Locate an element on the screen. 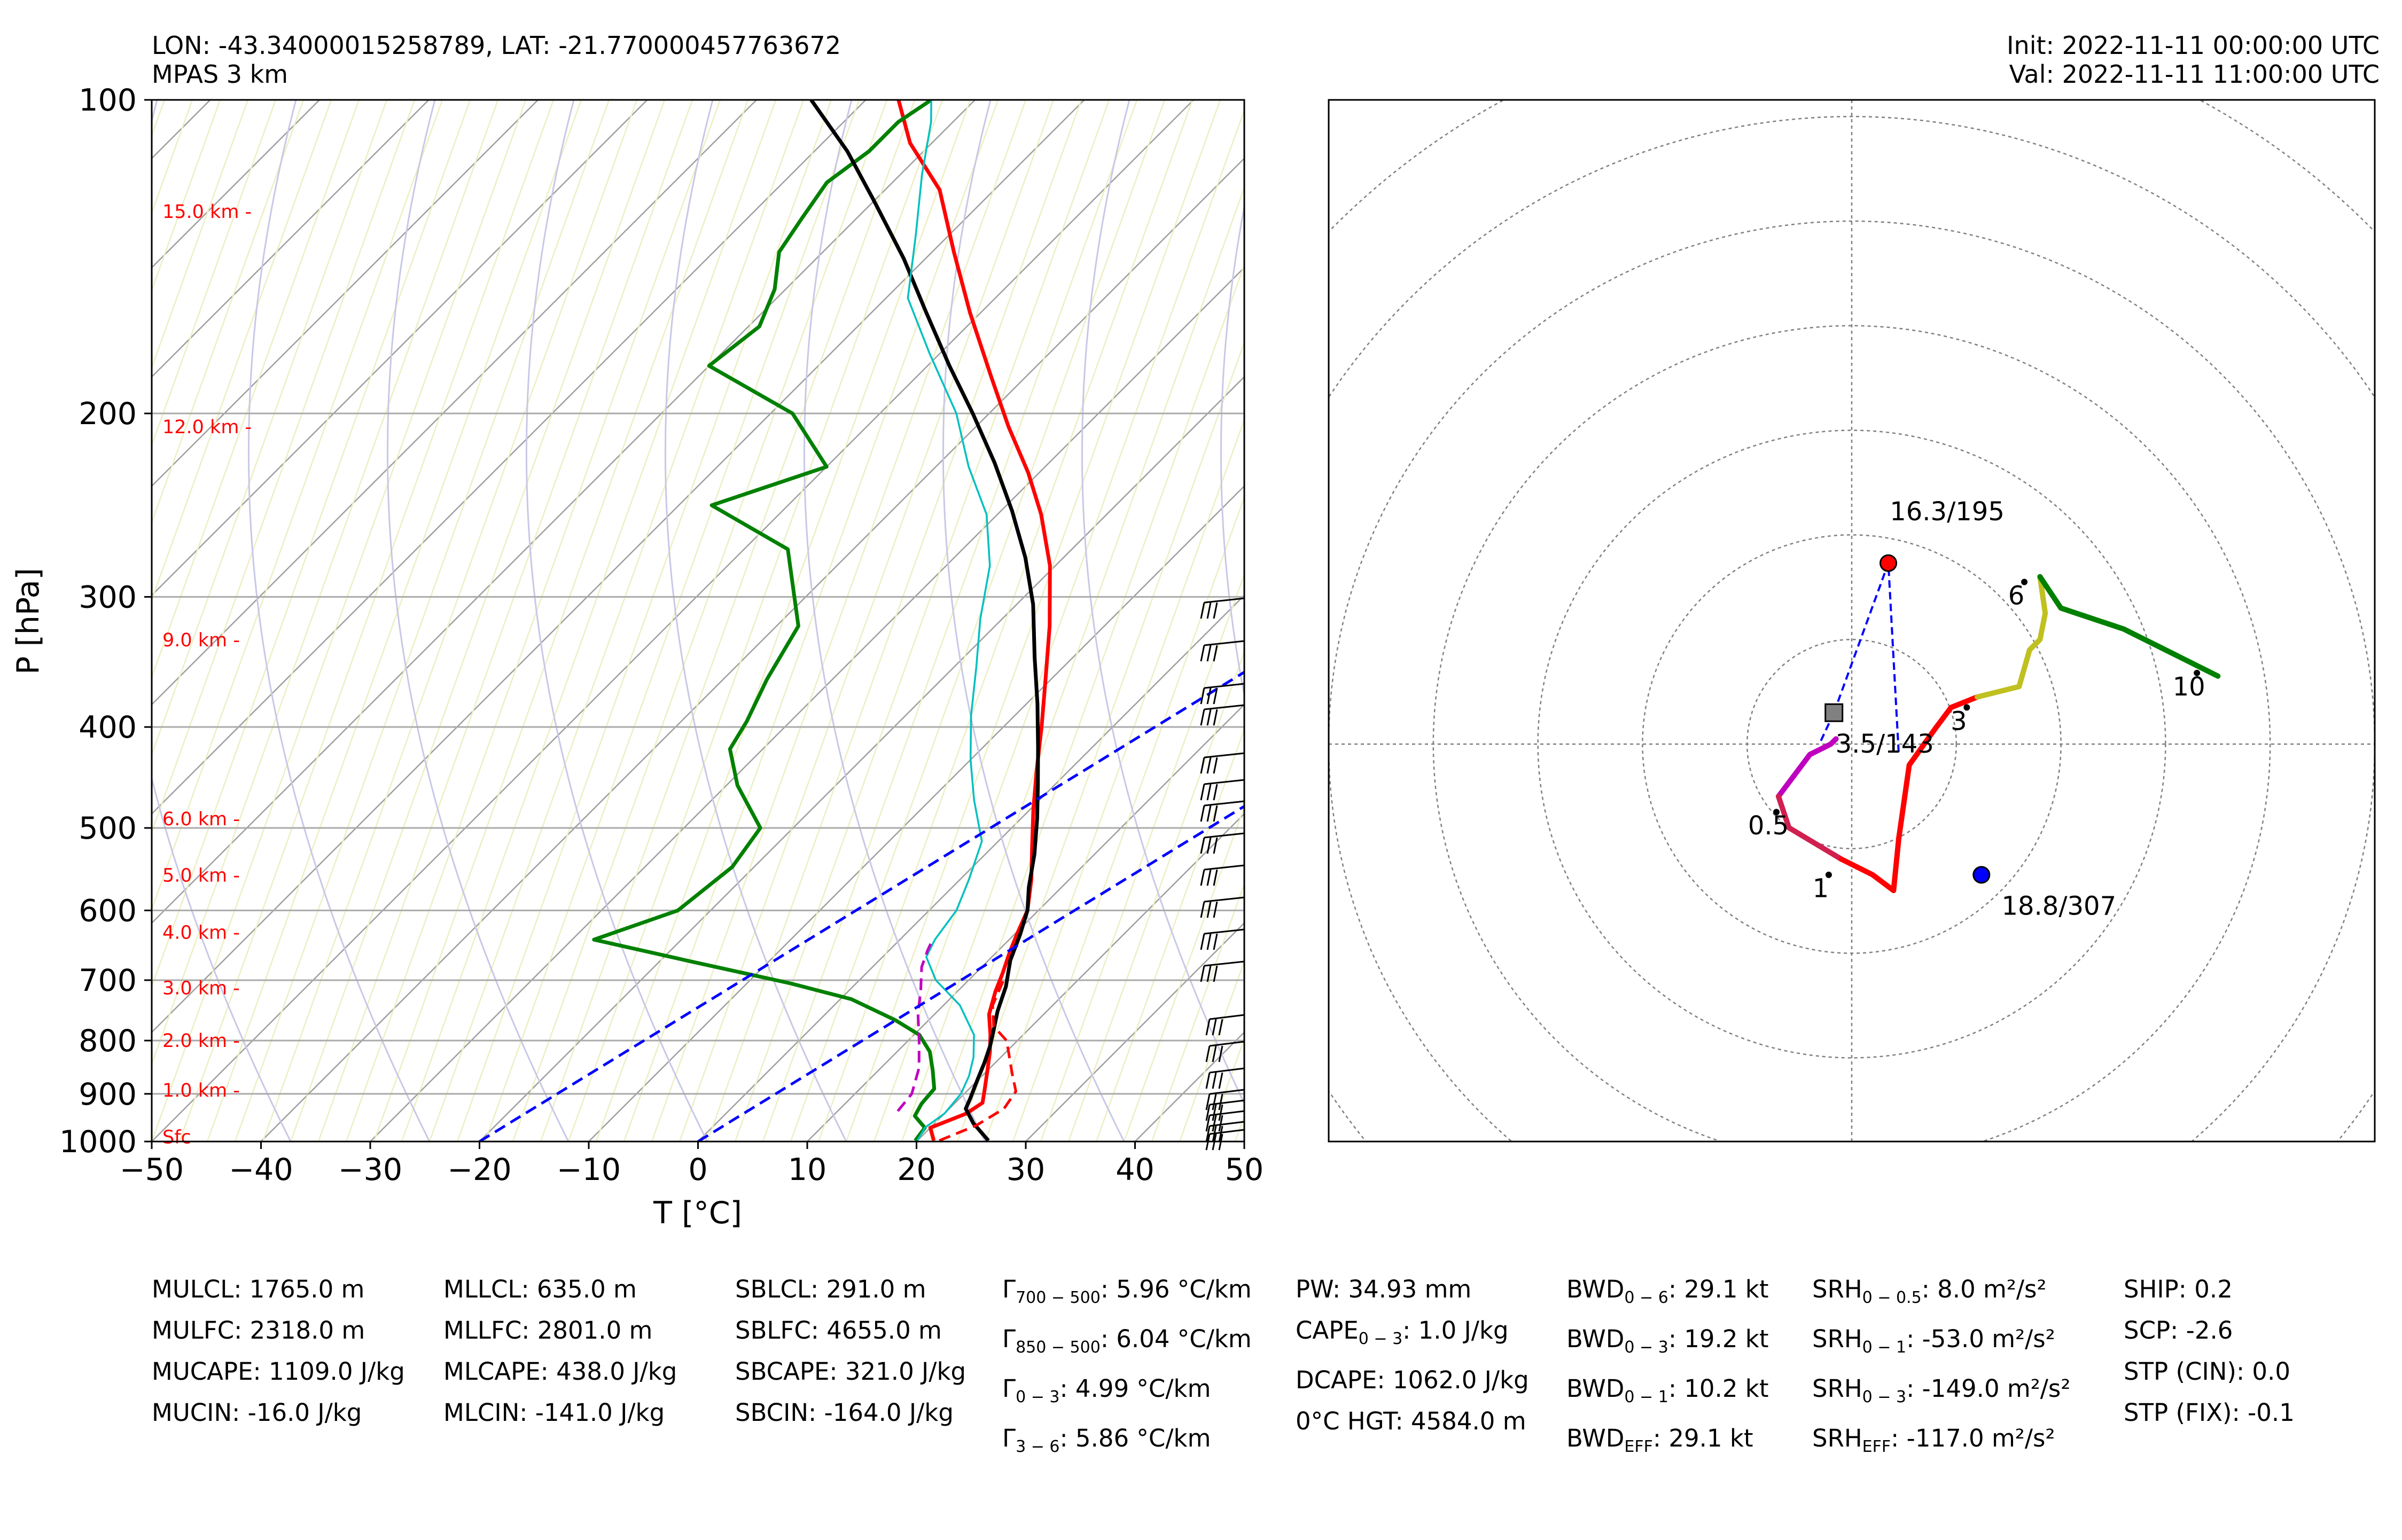 Image resolution: width=2402 pixels, height=1540 pixels. hodograph-ring is located at coordinates (1851, 744).